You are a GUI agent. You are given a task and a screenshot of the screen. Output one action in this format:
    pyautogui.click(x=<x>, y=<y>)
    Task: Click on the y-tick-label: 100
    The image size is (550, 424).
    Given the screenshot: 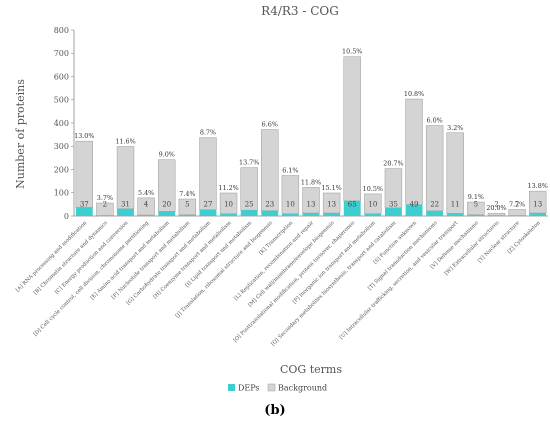 What is the action you would take?
    pyautogui.click(x=61, y=193)
    